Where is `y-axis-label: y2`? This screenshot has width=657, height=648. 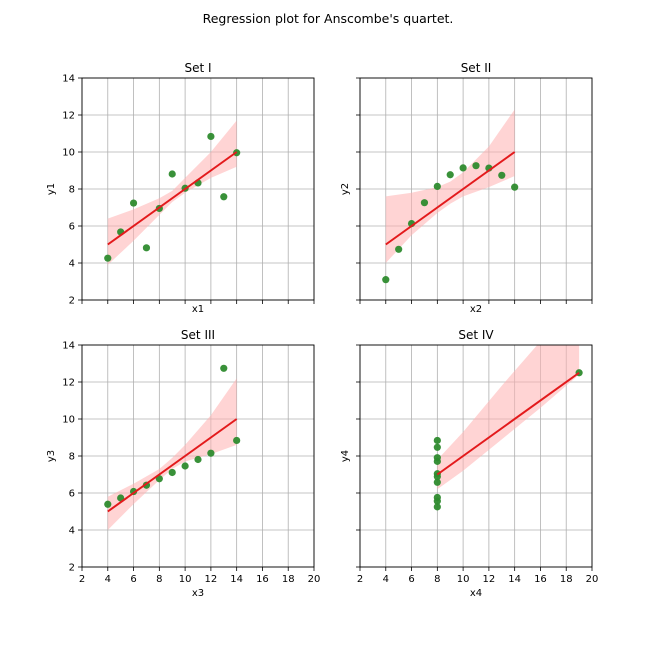
y-axis-label: y2 is located at coordinates (345, 189).